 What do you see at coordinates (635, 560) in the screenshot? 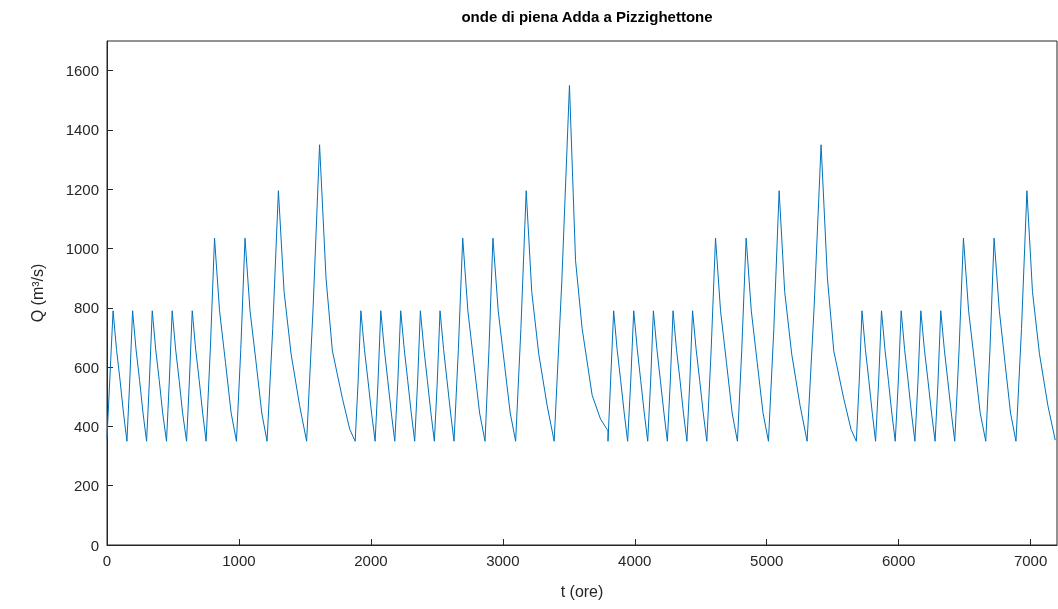
I see `x-tick-label: 4000` at bounding box center [635, 560].